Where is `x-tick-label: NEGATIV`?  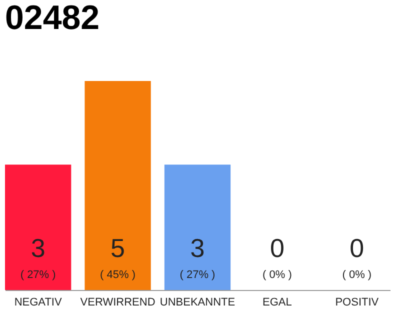 x-tick-label: NEGATIV is located at coordinates (38, 302).